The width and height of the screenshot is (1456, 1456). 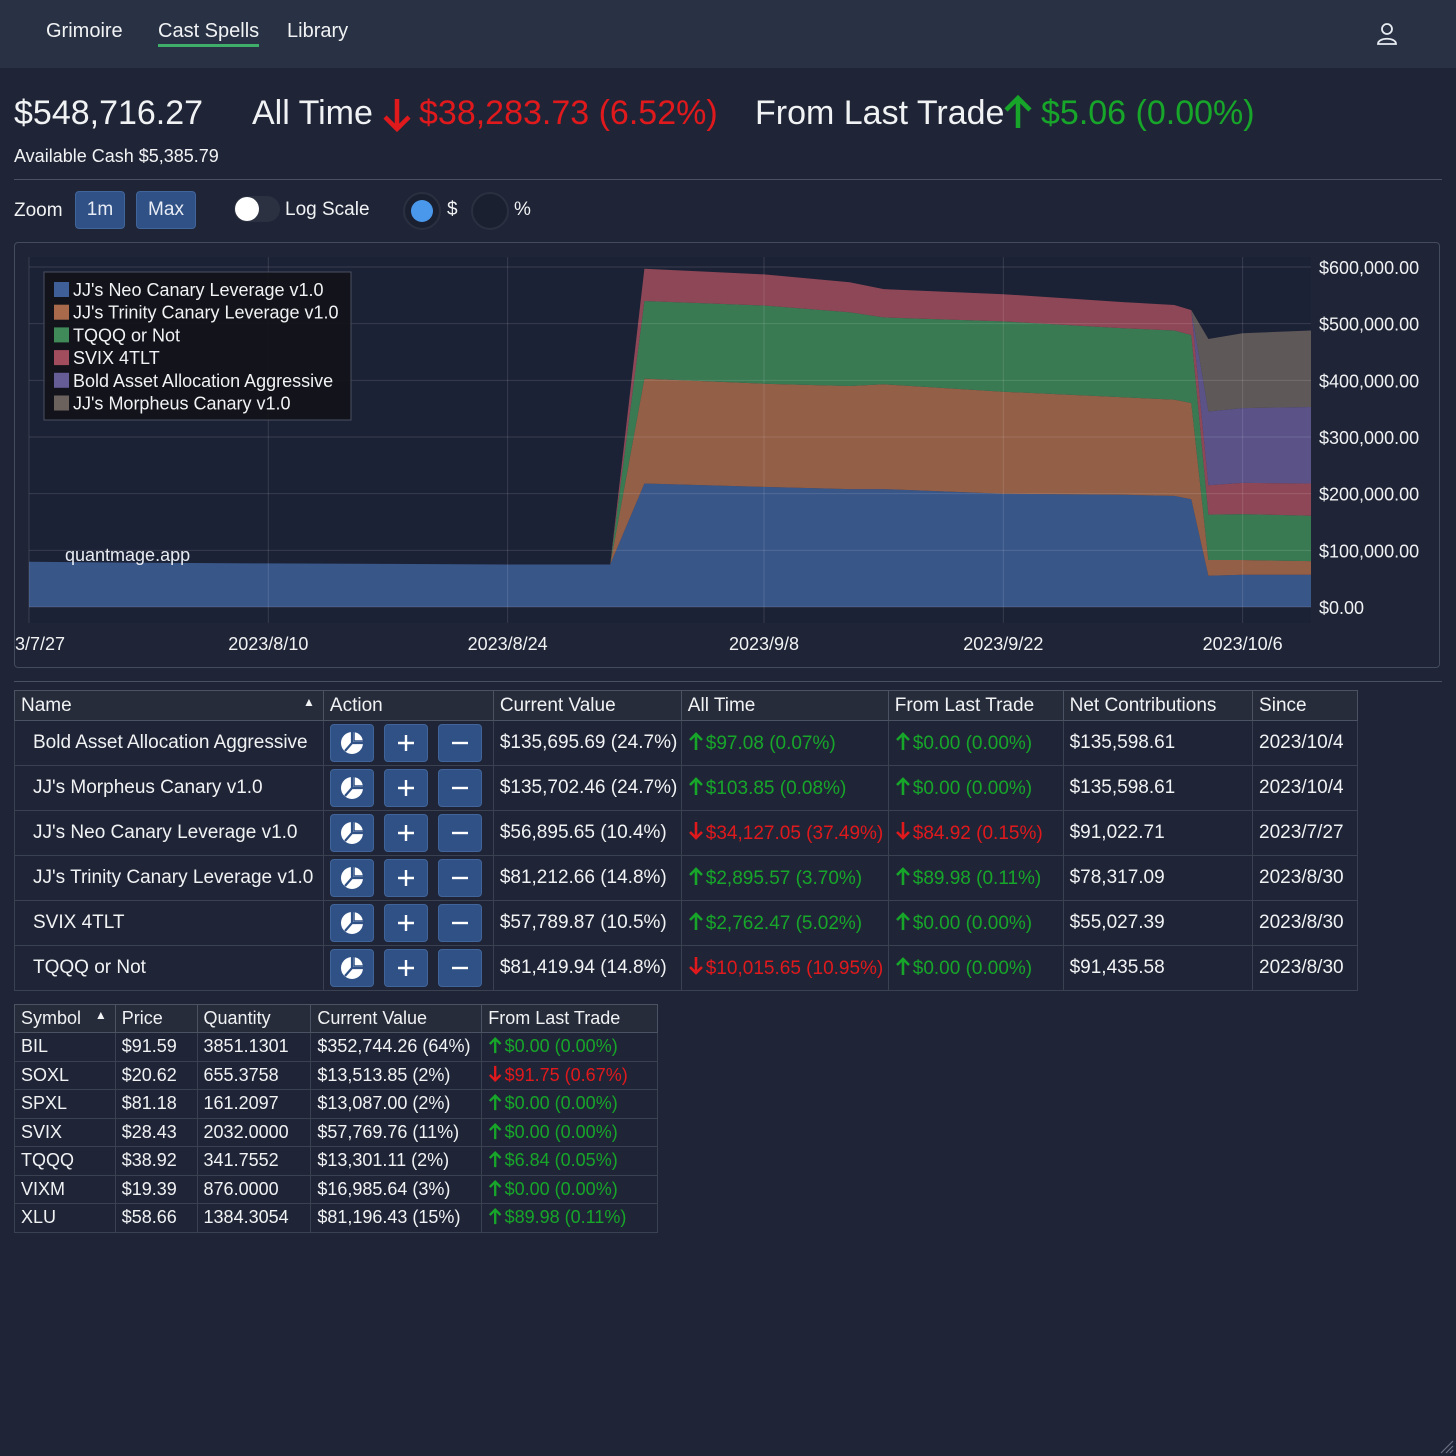 What do you see at coordinates (728, 681) in the screenshot?
I see `divider` at bounding box center [728, 681].